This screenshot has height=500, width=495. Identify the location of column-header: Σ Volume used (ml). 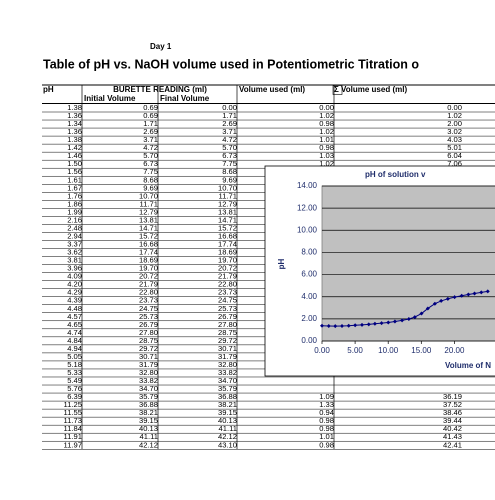
(370, 89).